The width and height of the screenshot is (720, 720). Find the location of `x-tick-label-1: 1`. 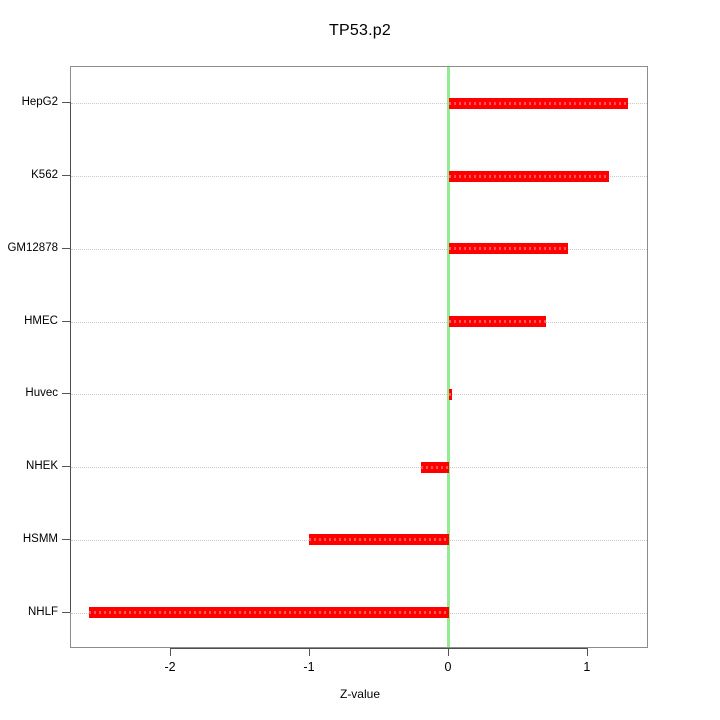

x-tick-label-1: 1 is located at coordinates (587, 667).